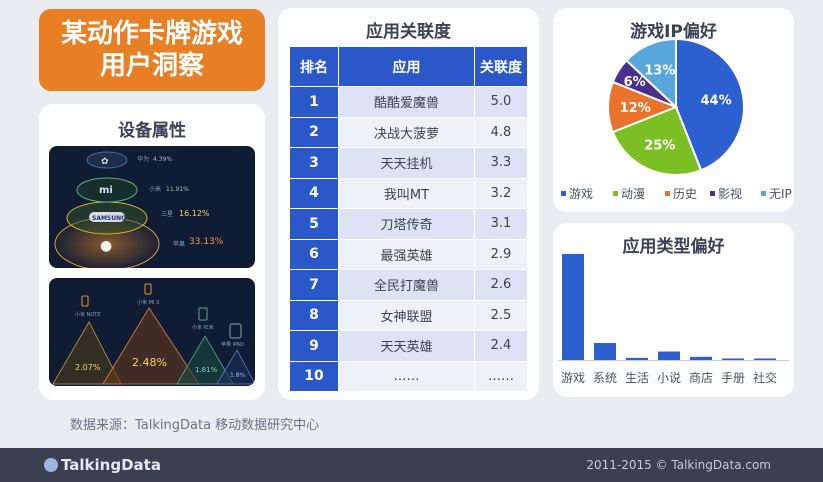  What do you see at coordinates (314, 376) in the screenshot?
I see `rank-cell: 10` at bounding box center [314, 376].